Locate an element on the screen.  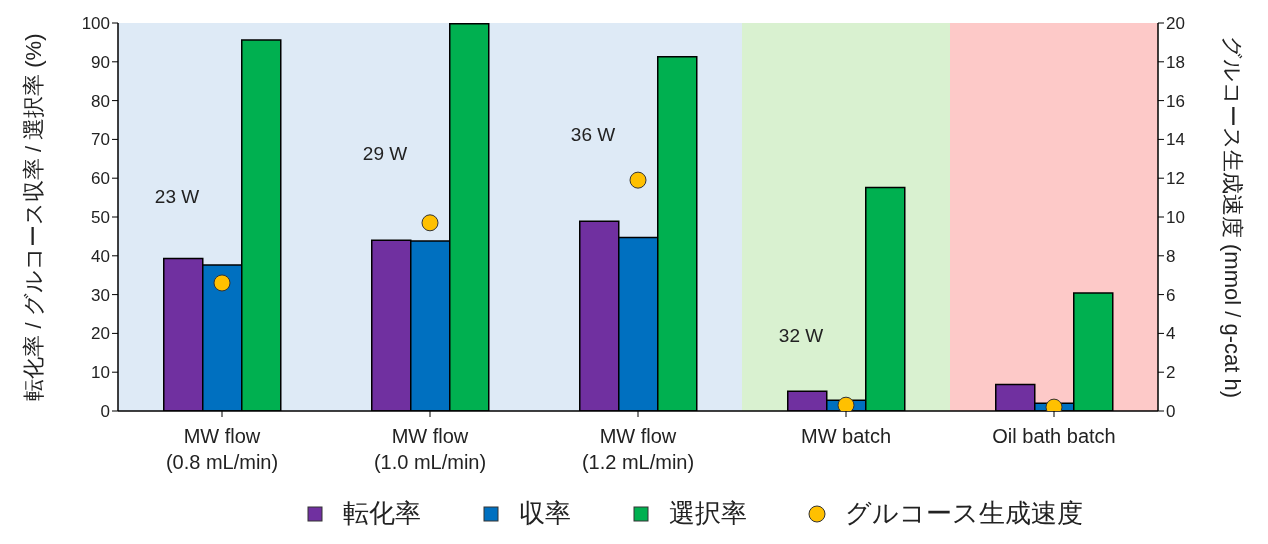
y2-tick-label: 8 is located at coordinates (1171, 256).